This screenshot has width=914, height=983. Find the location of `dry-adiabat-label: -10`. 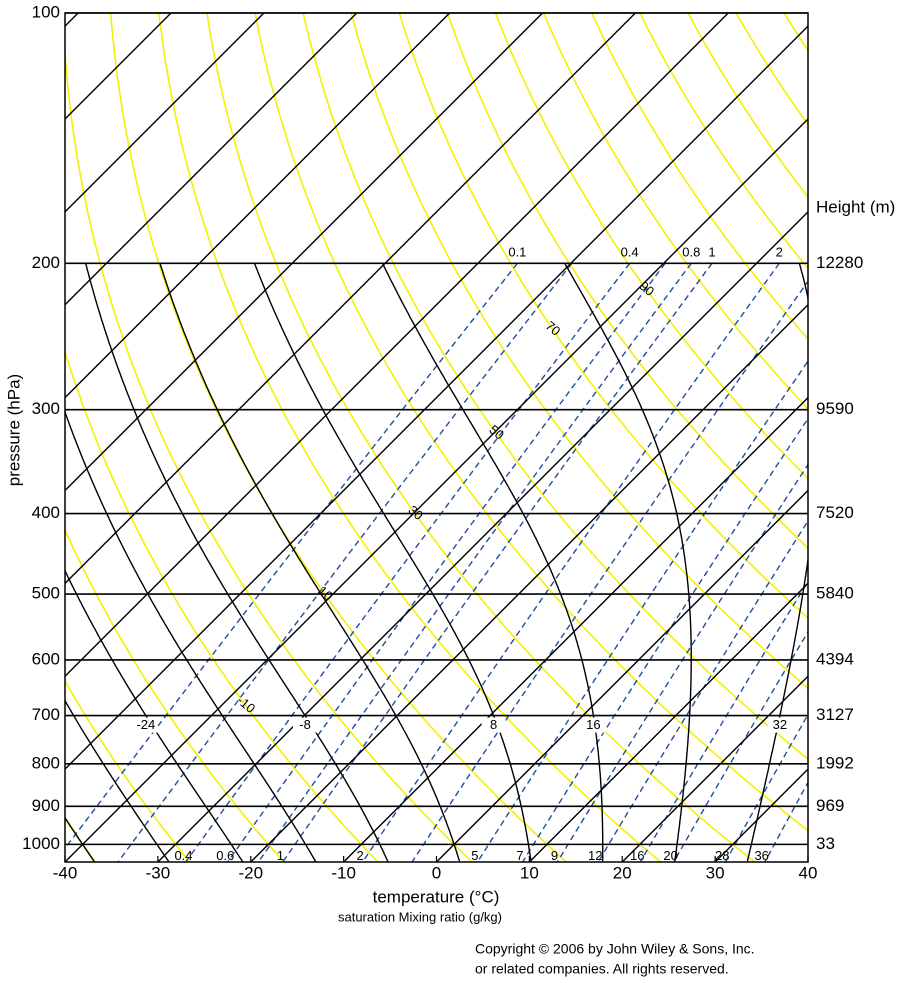

dry-adiabat-label: -10 is located at coordinates (246, 705).